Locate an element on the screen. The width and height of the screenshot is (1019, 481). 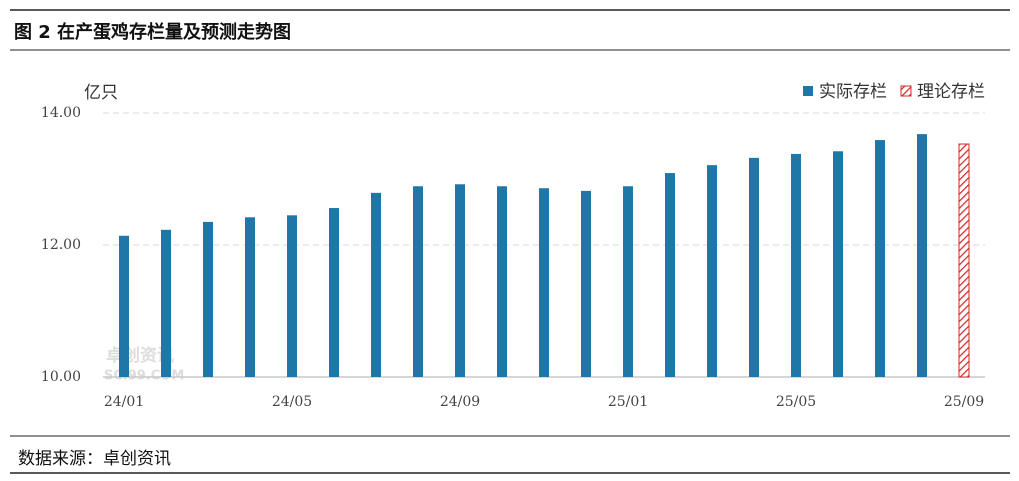
y-axis-unit: 亿只 is located at coordinates (101, 93).